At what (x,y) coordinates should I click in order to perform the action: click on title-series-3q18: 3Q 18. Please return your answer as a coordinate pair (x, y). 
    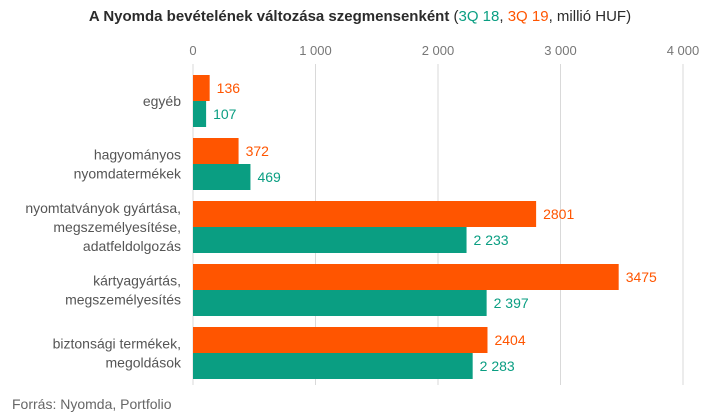
    Looking at the image, I should click on (479, 16).